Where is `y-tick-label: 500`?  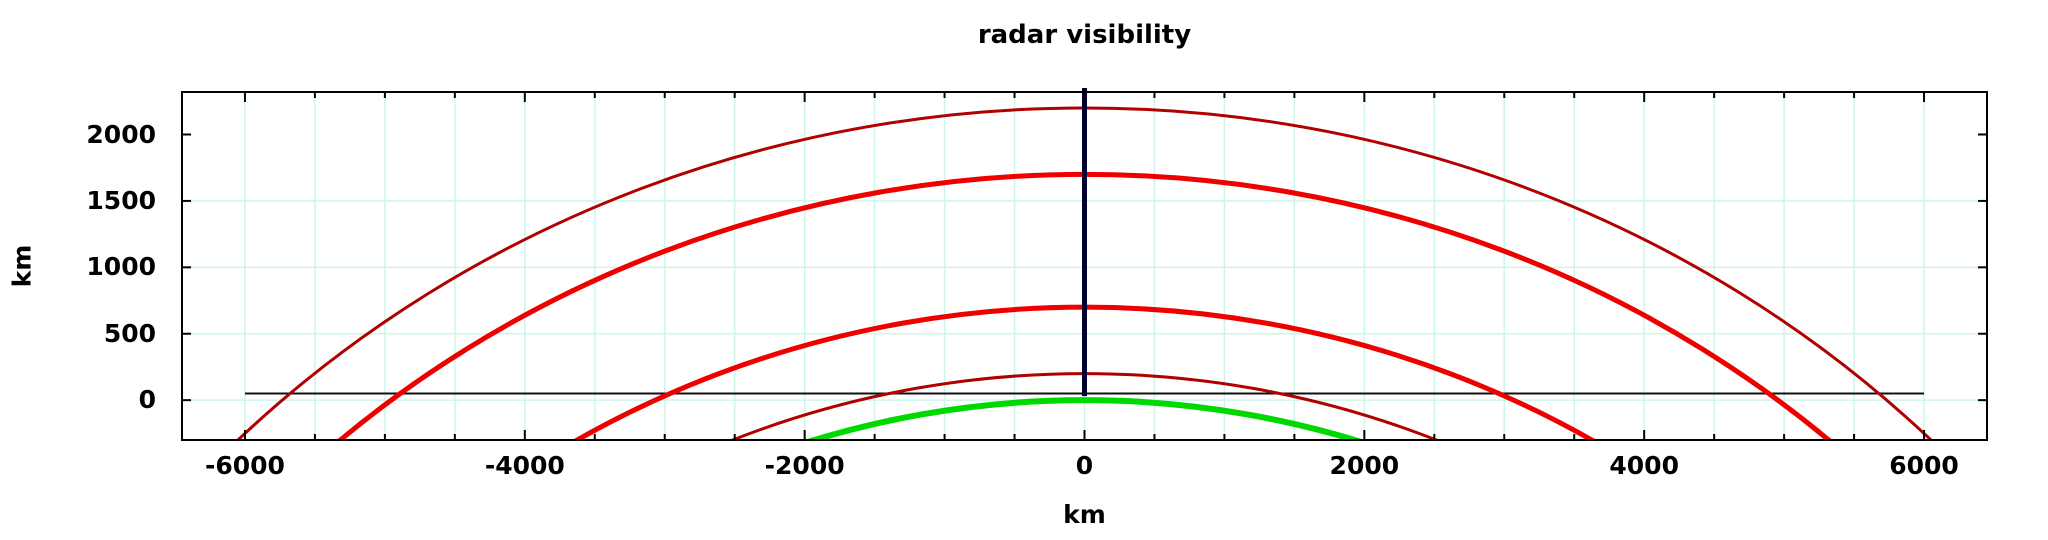 y-tick-label: 500 is located at coordinates (129, 333).